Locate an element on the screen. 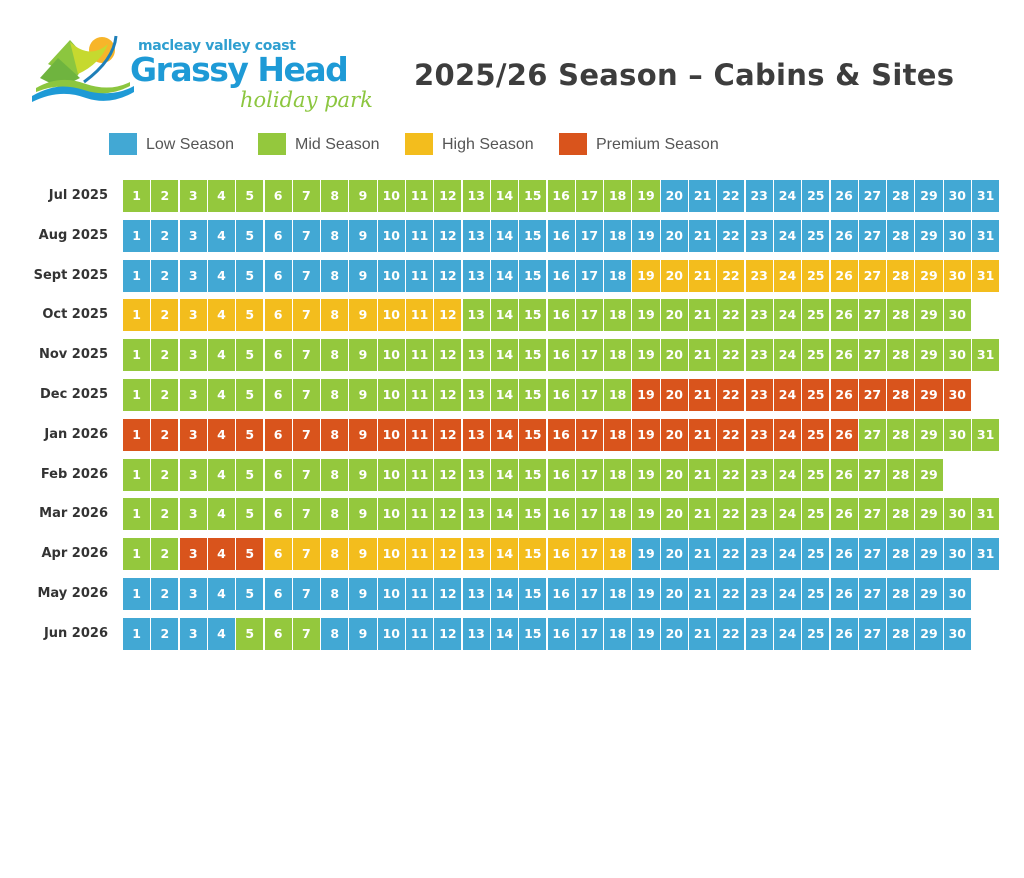 This screenshot has width=1024, height=878. day-cell: 12 is located at coordinates (448, 434).